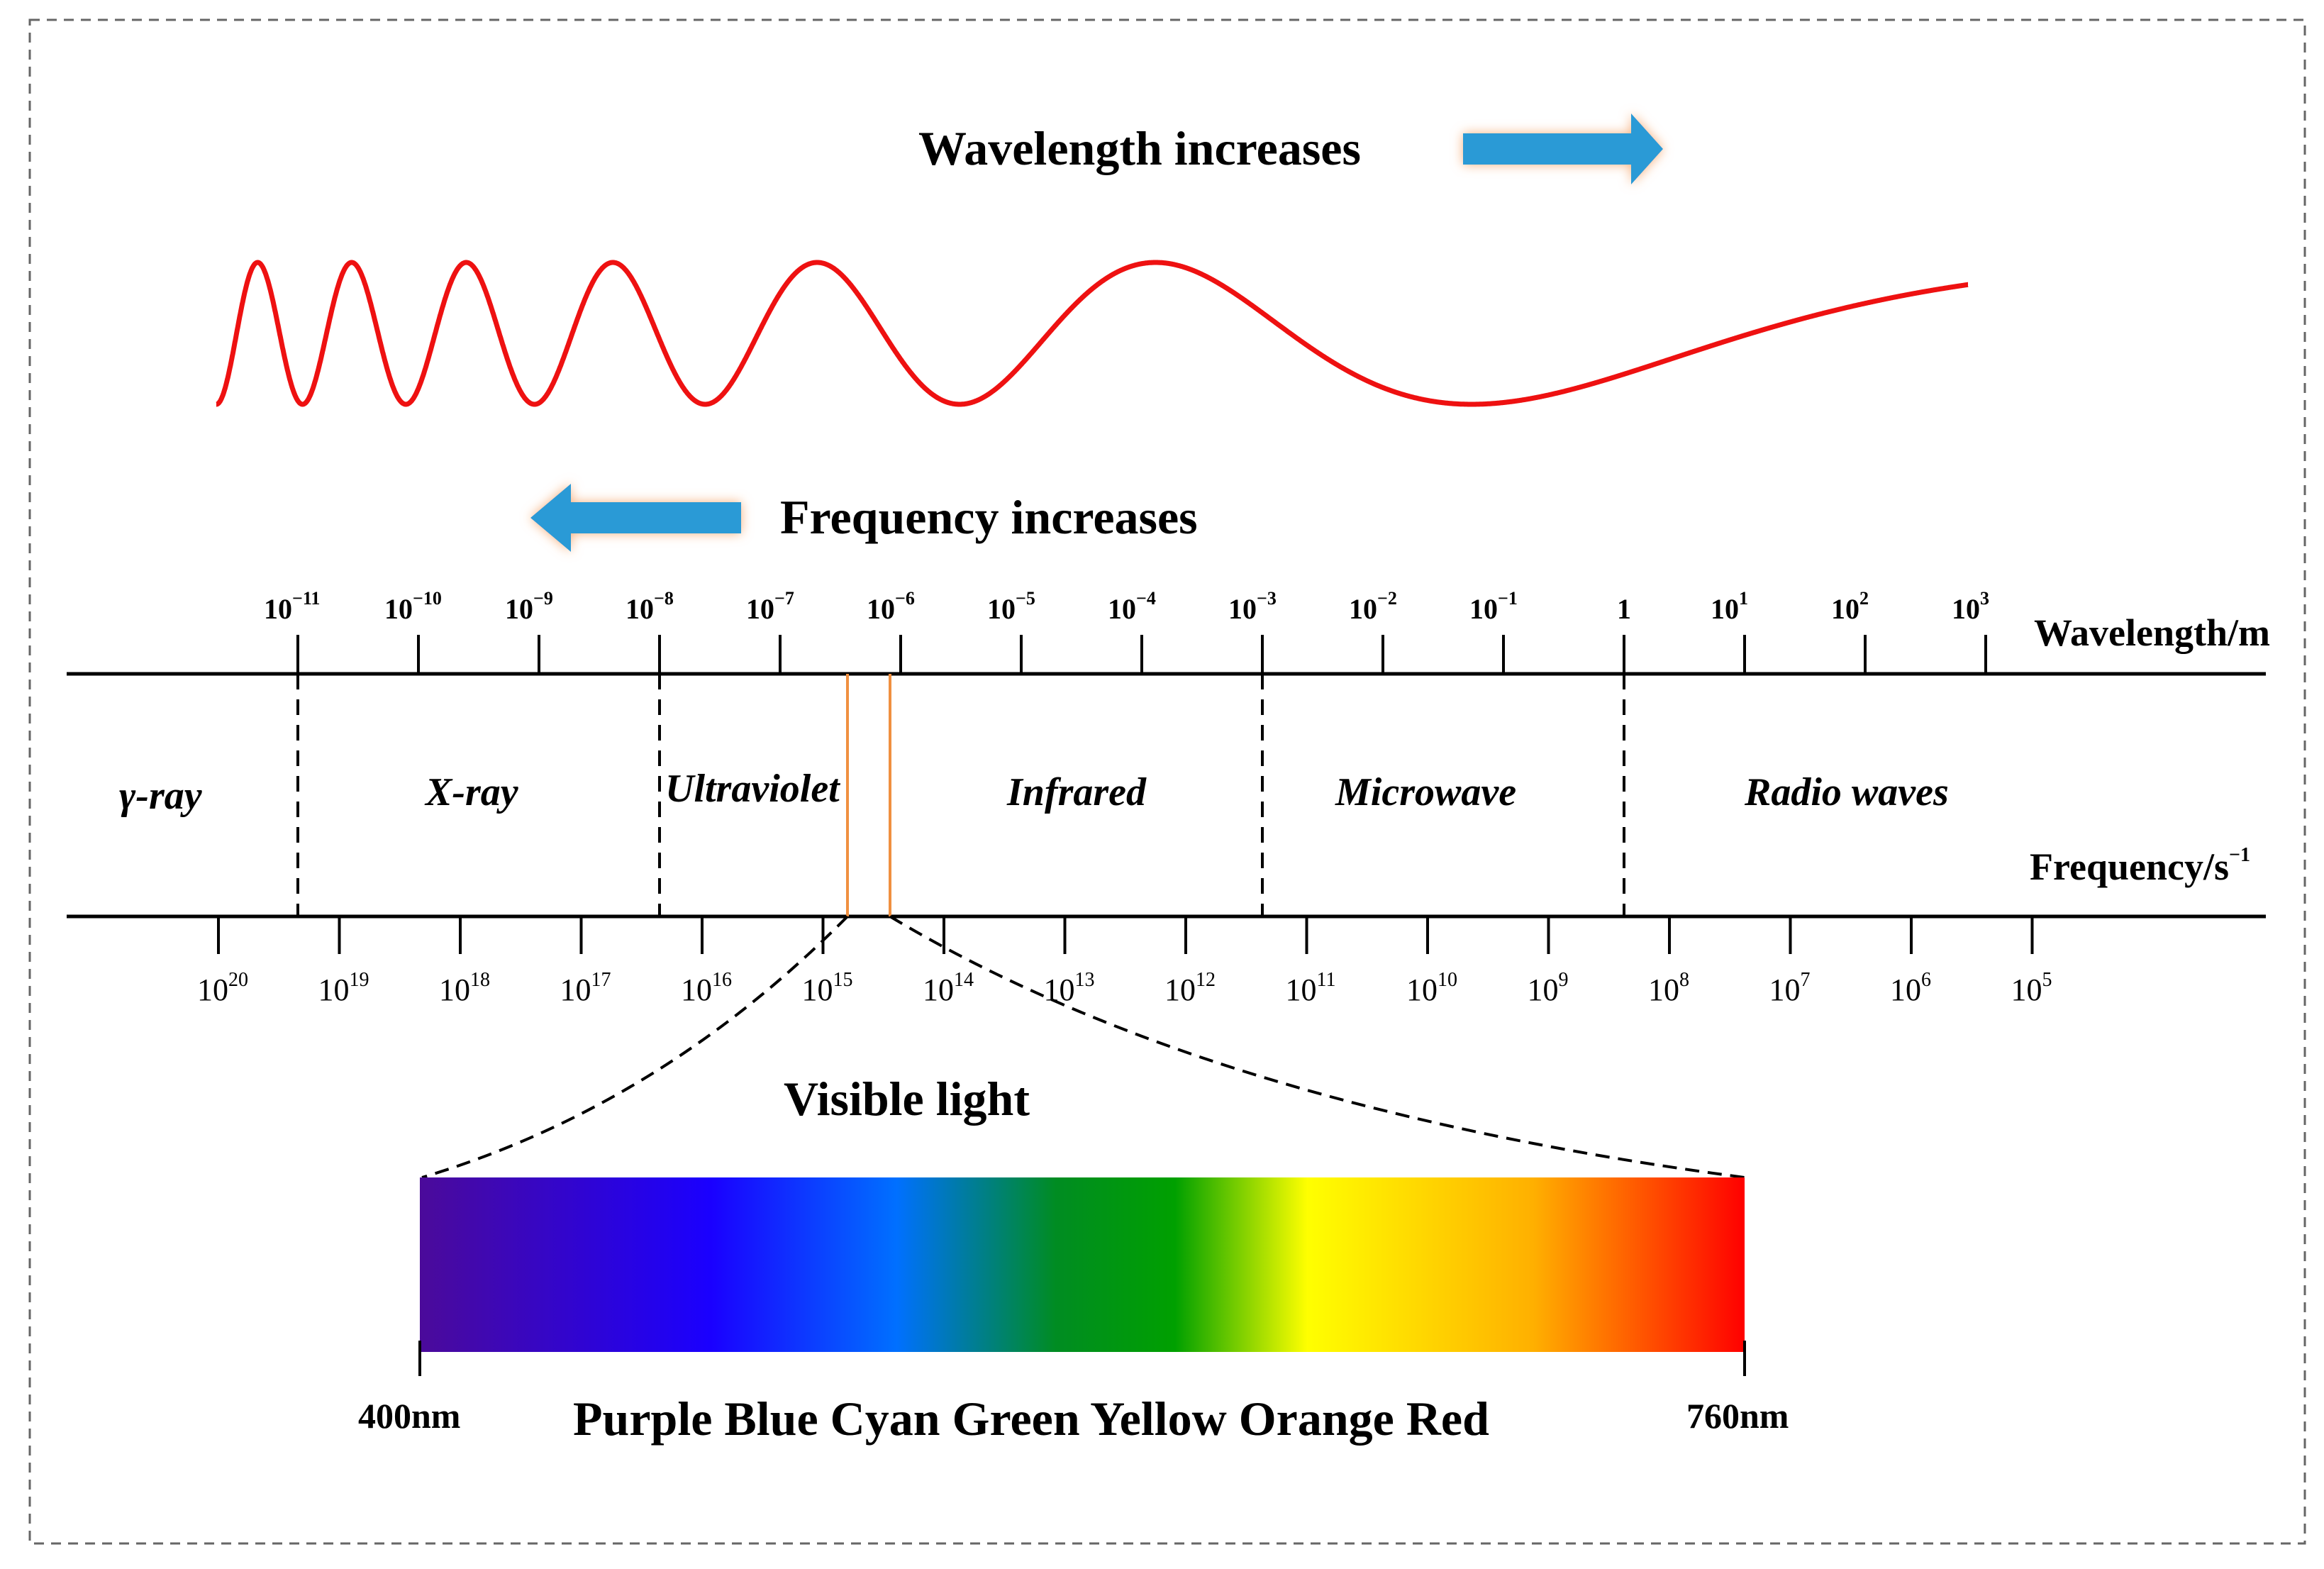 This screenshot has height=1569, width=2324. I want to click on tick-exponent: 16, so click(722, 980).